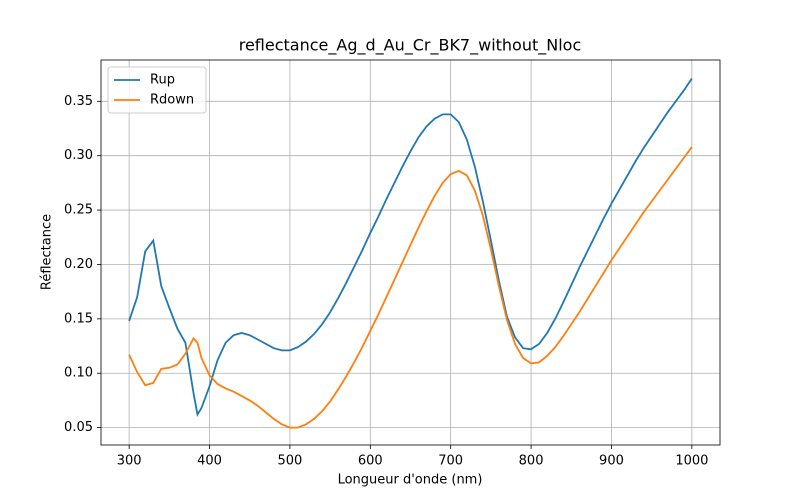 This screenshot has width=800, height=500. I want to click on y-tick-label: 0.25, so click(78, 210).